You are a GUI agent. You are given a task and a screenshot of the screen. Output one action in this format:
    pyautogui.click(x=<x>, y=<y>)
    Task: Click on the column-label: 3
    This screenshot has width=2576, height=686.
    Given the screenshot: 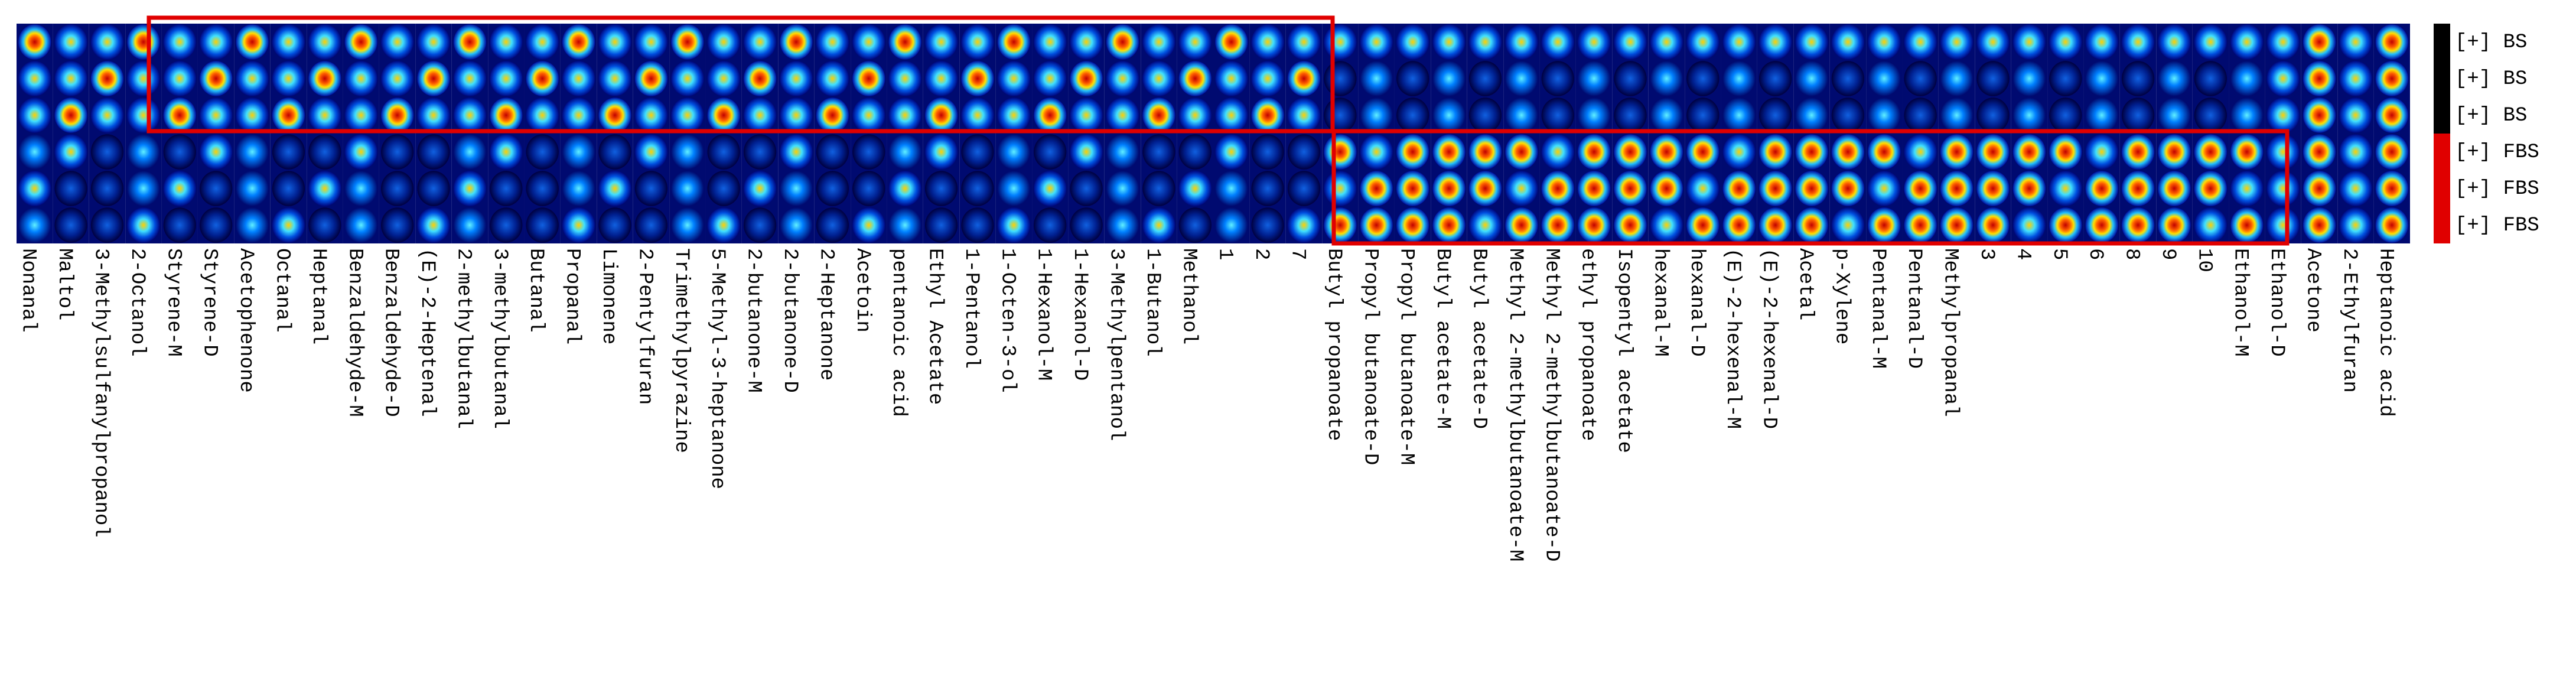 What is the action you would take?
    pyautogui.click(x=1986, y=254)
    